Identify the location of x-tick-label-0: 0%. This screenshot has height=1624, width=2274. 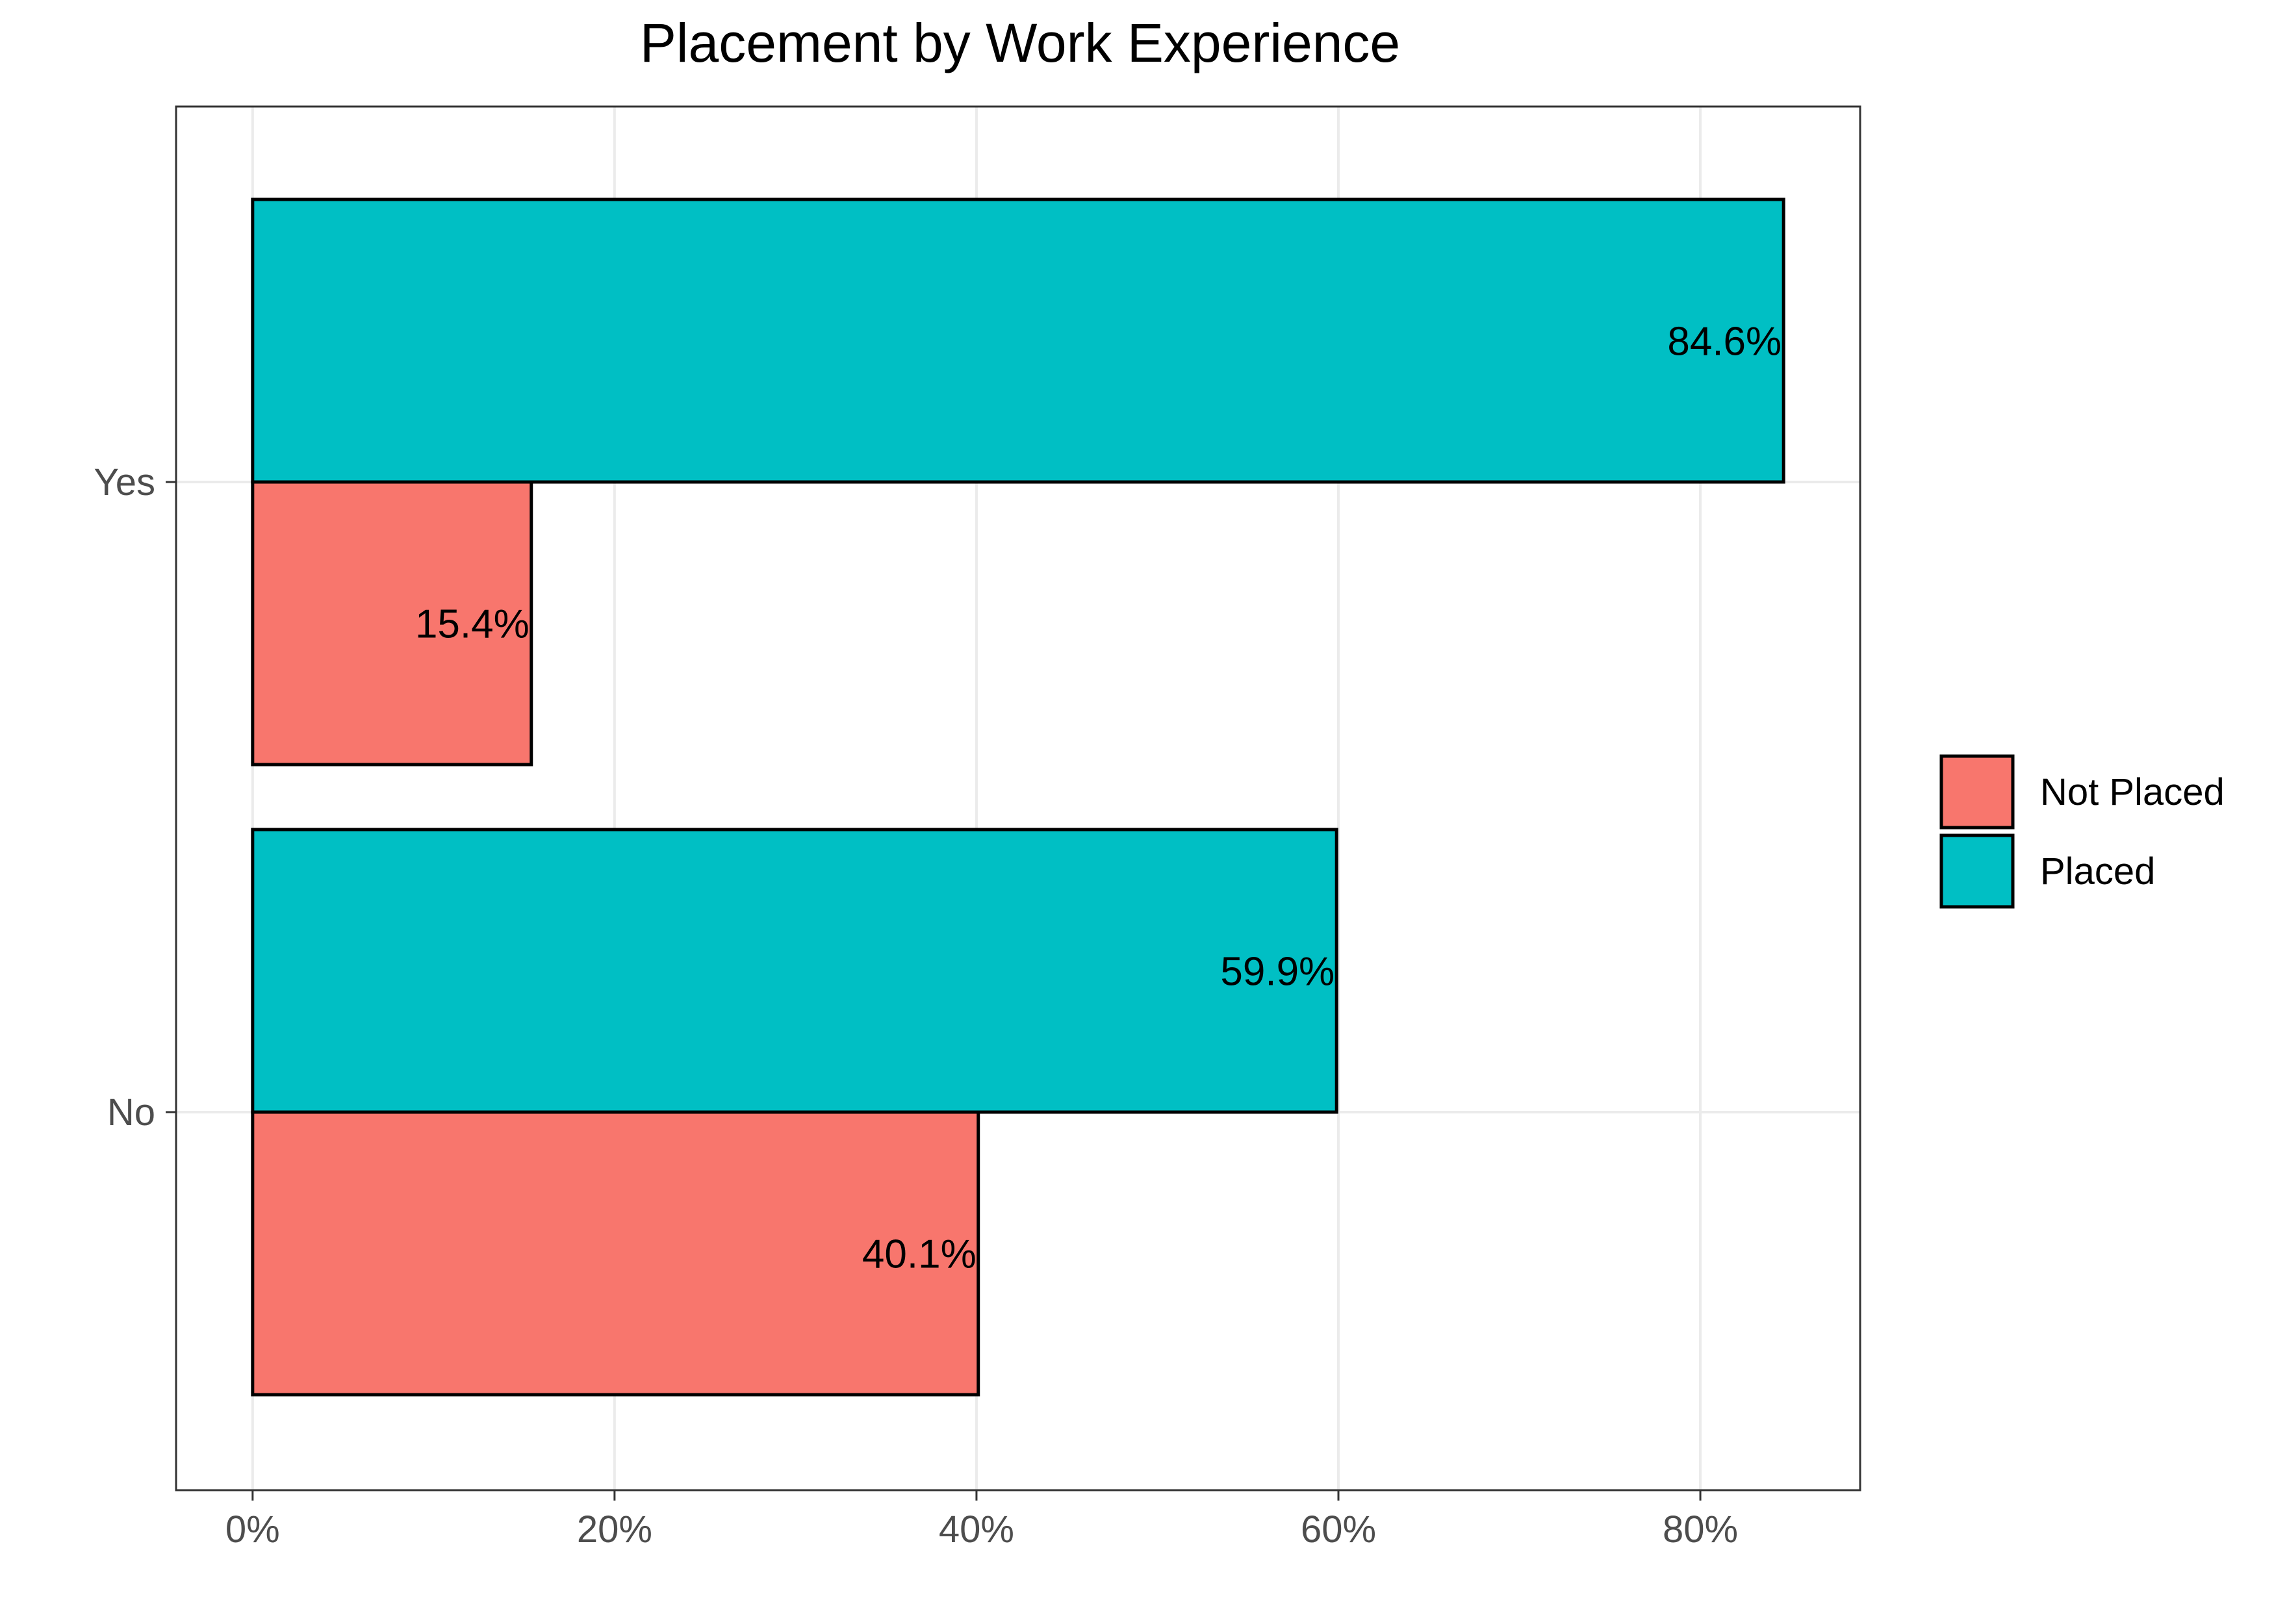
(252, 1529).